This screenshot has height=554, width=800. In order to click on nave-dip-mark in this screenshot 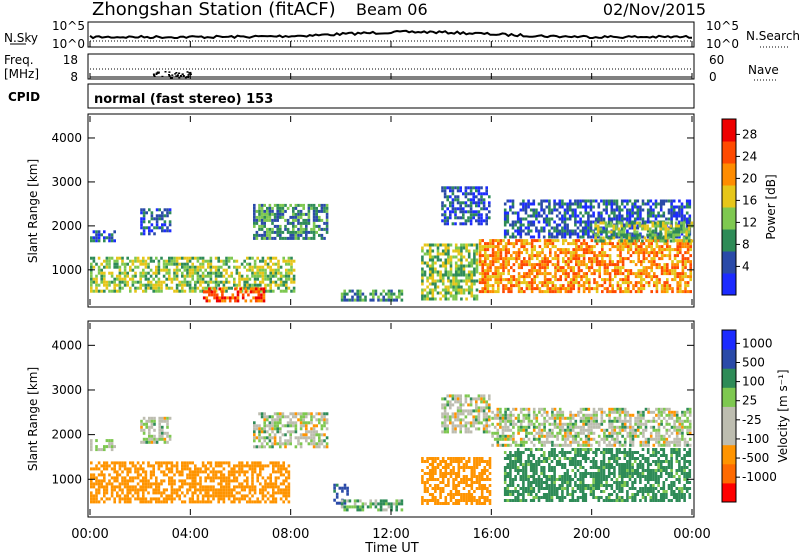, I will do `click(169, 72)`.